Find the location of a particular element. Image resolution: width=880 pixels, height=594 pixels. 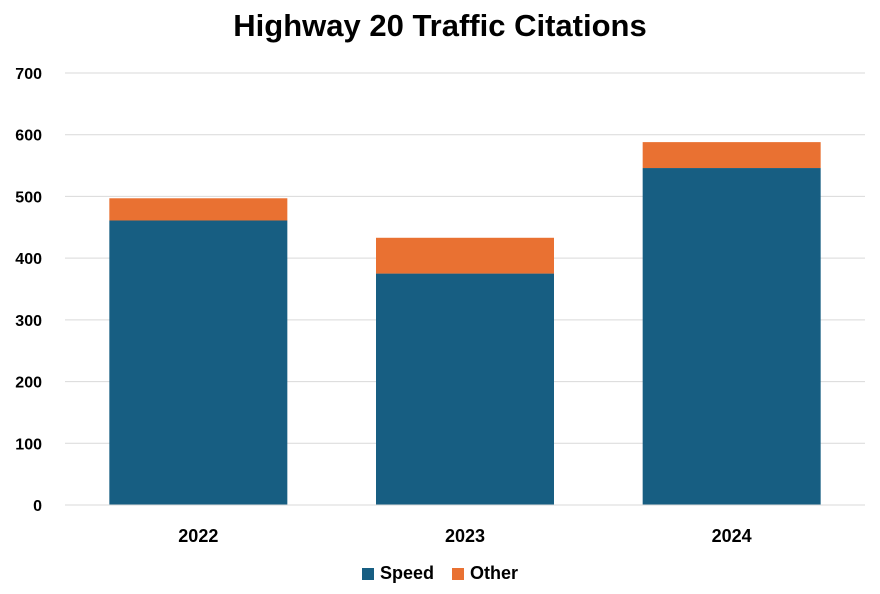

chart-title: Highway 20 Traffic Citations is located at coordinates (440, 25).